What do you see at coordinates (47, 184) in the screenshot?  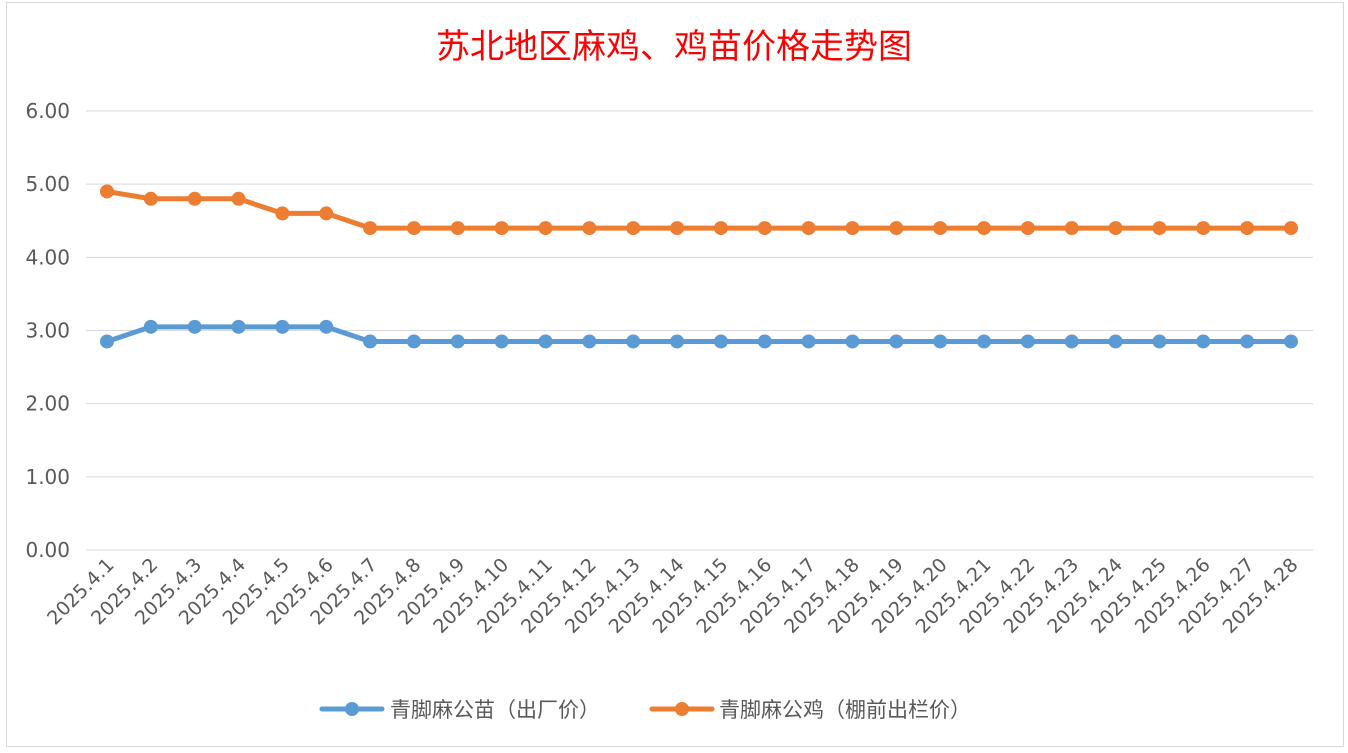 I see `y-tick-label: 5.00` at bounding box center [47, 184].